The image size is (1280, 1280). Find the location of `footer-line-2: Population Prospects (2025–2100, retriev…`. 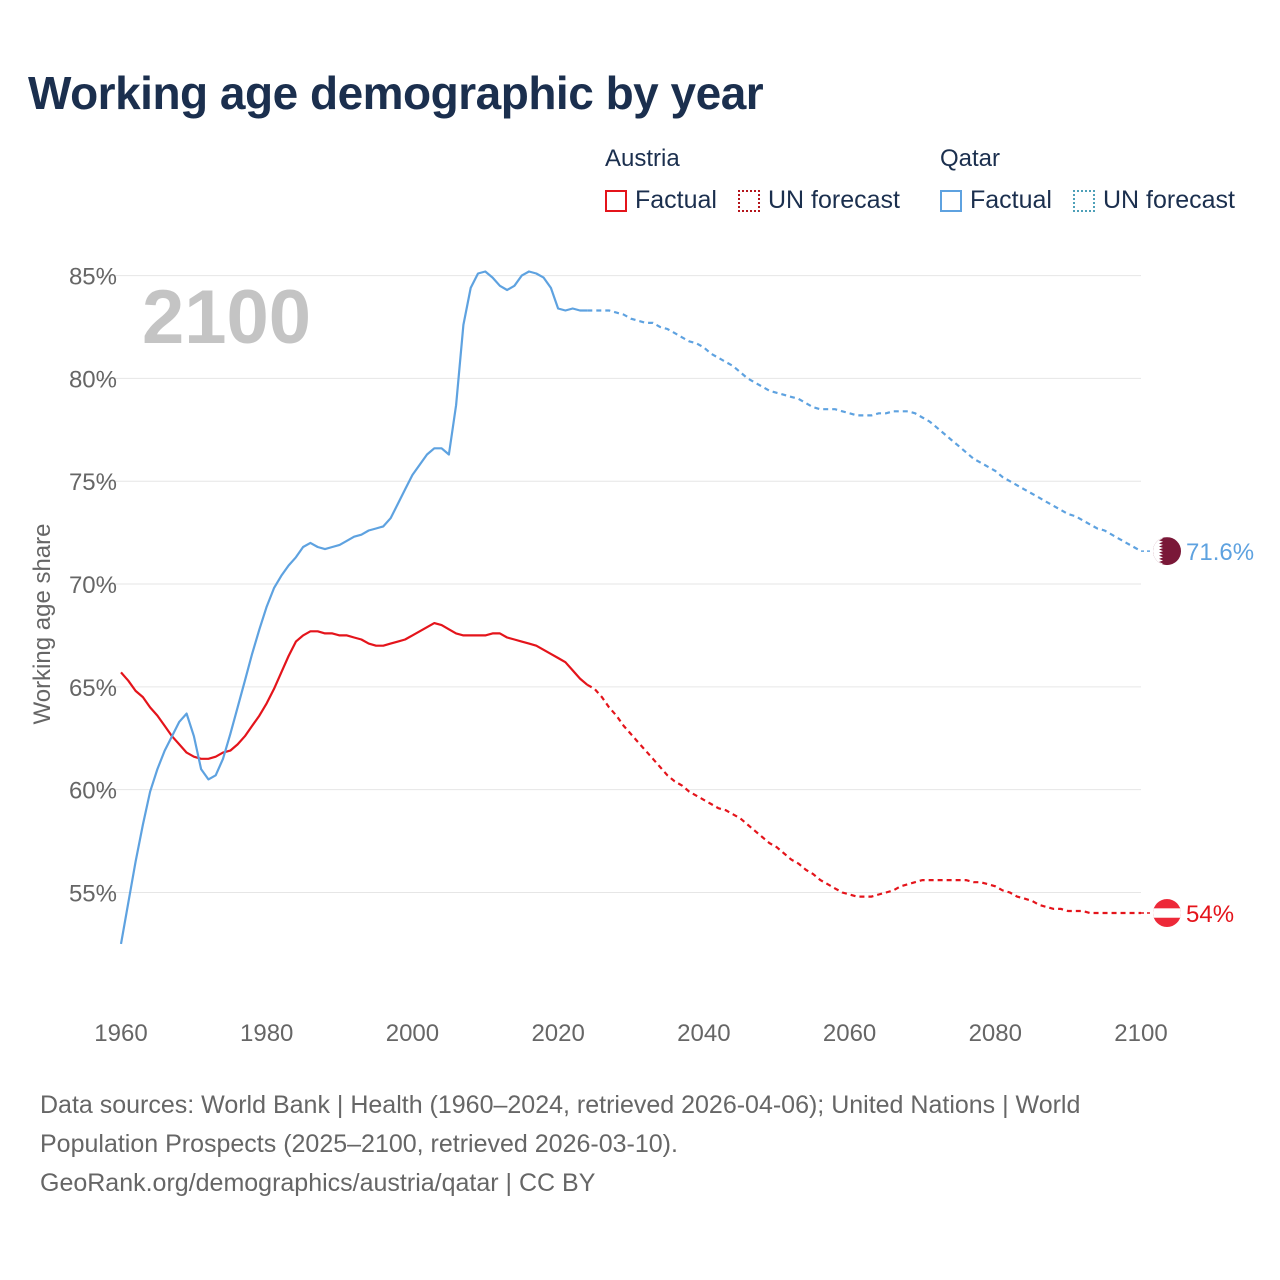

footer-line-2: Population Prospects (2025–2100, retriev… is located at coordinates (359, 1144).